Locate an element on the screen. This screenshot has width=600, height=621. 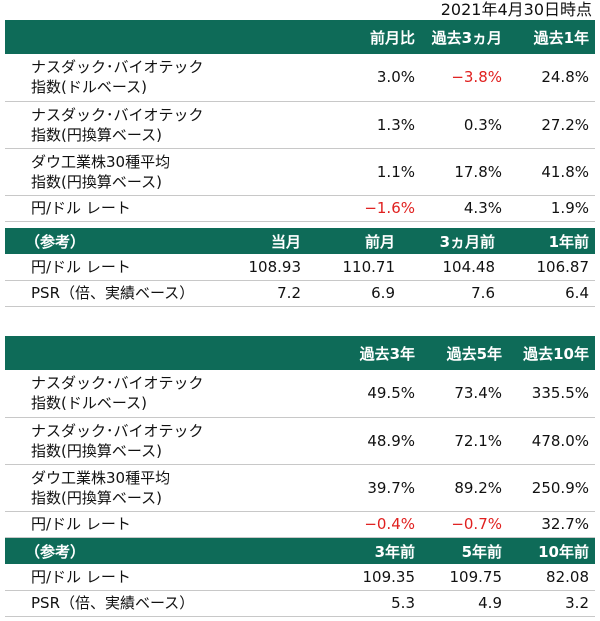
table-row: PSR（倍、実績ベース） 7.2 6.9 7.6 6.4 is located at coordinates (300, 293).